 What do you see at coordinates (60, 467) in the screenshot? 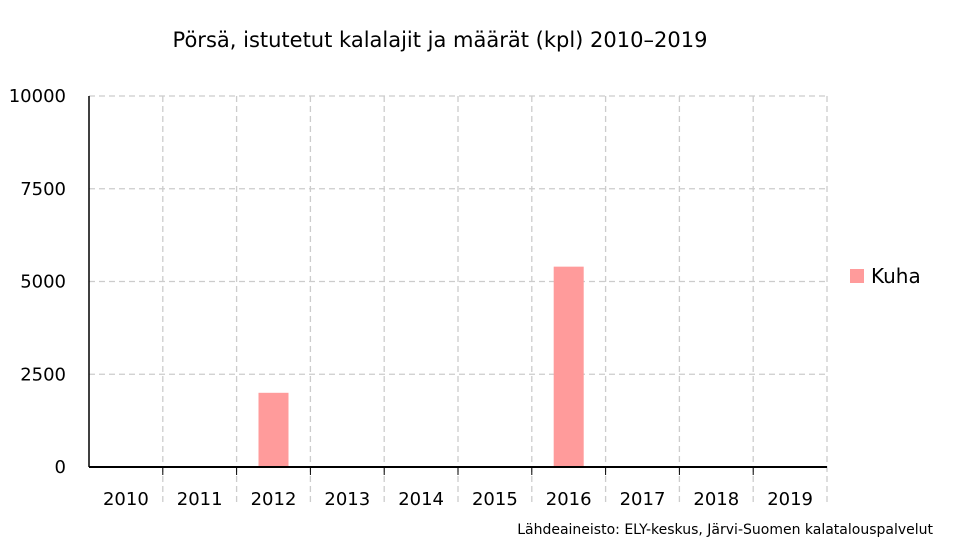
I see `y-tick-label: 0` at bounding box center [60, 467].